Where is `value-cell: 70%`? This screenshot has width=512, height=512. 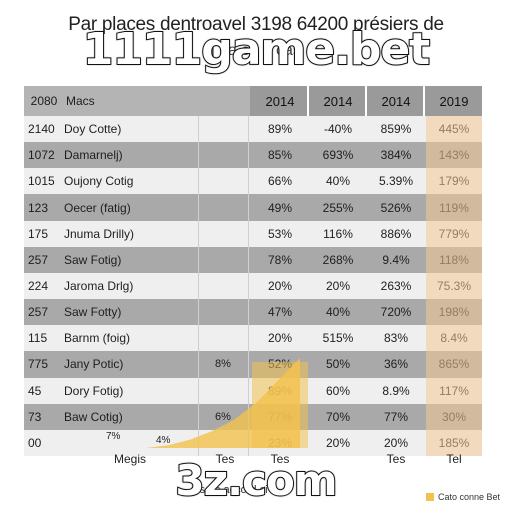 value-cell: 70% is located at coordinates (338, 416).